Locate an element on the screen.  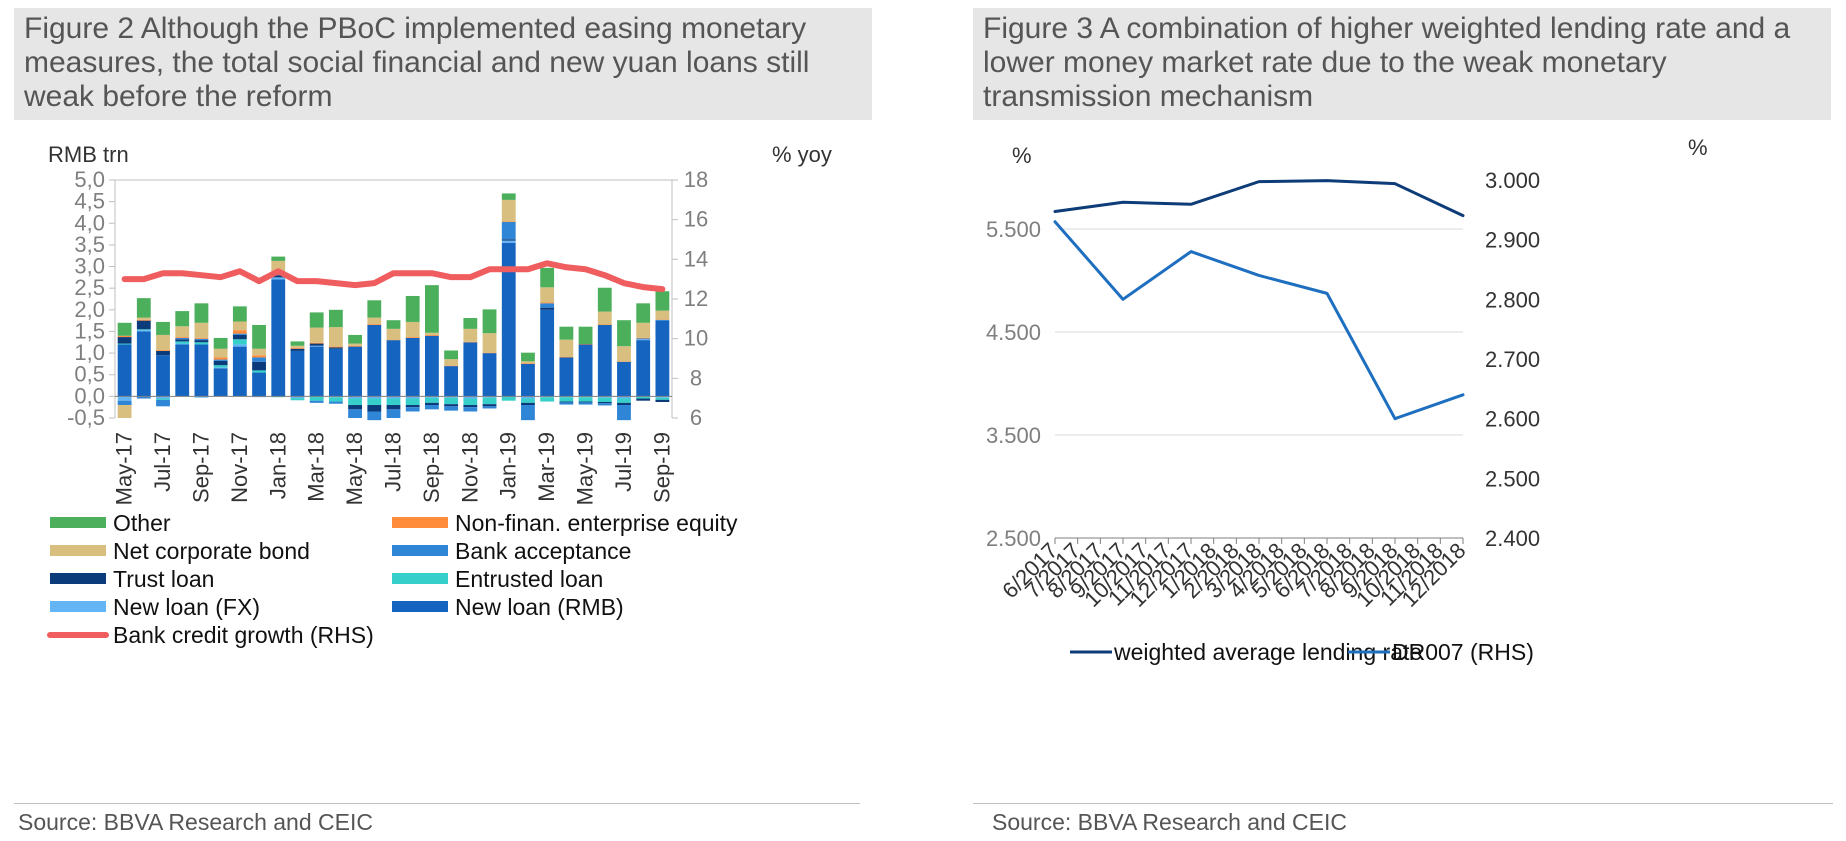
y-tick-label: 3,0 is located at coordinates (89, 266).